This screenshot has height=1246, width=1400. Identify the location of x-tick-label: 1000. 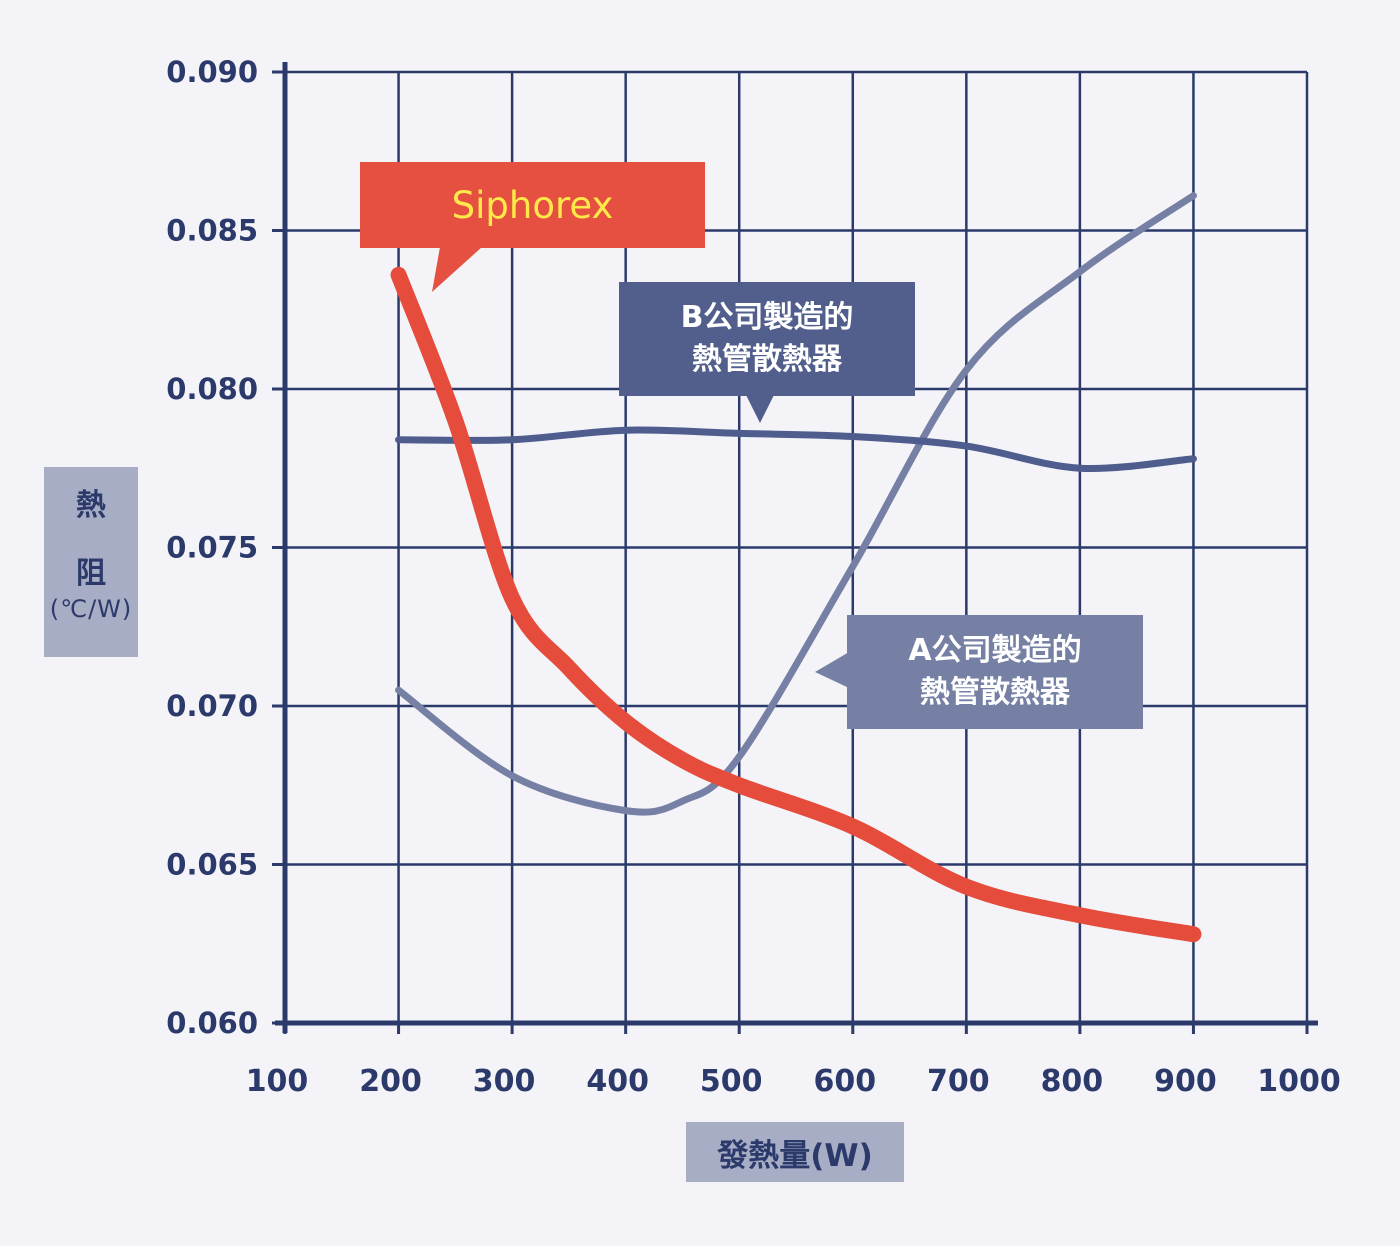
(1299, 1081).